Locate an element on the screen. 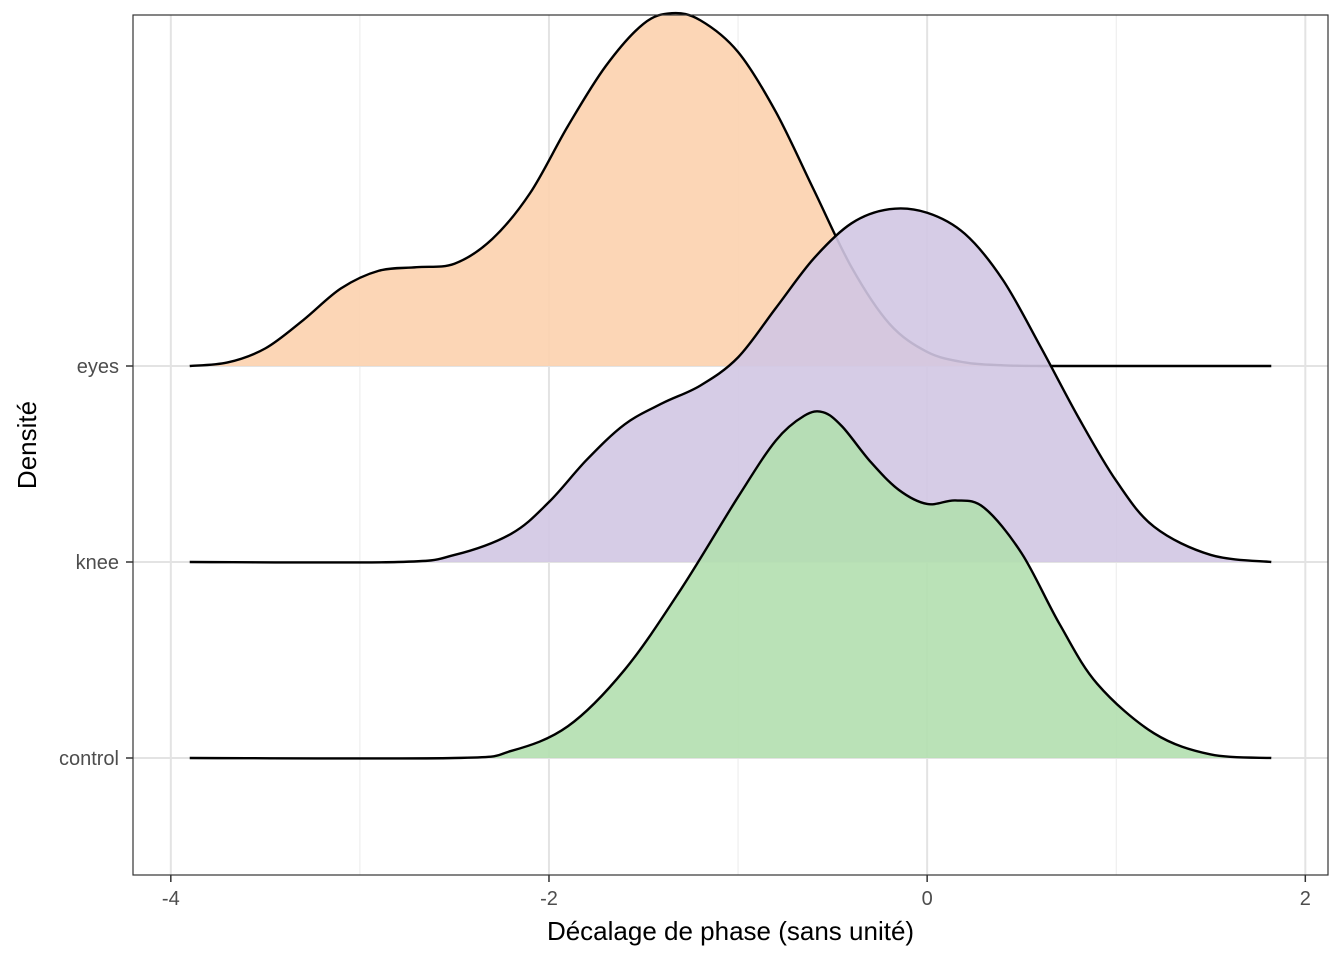  y-tick-label-knee: knee is located at coordinates (97, 563).